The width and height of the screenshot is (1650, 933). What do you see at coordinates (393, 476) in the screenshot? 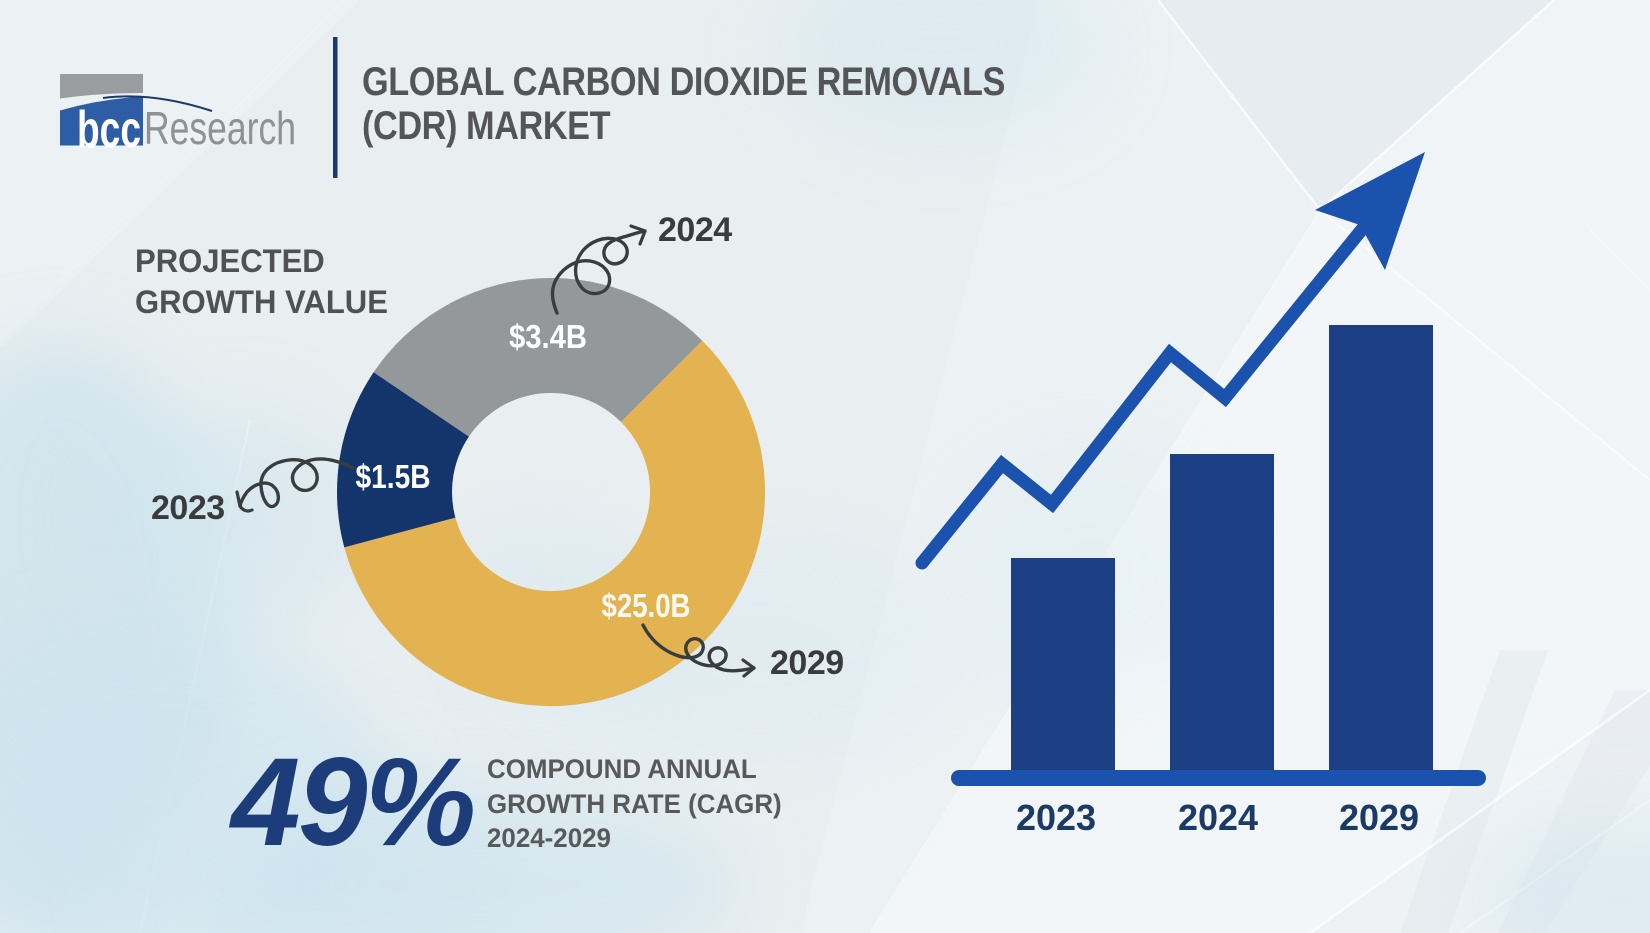
I see `svg-text: $1.5B` at bounding box center [393, 476].